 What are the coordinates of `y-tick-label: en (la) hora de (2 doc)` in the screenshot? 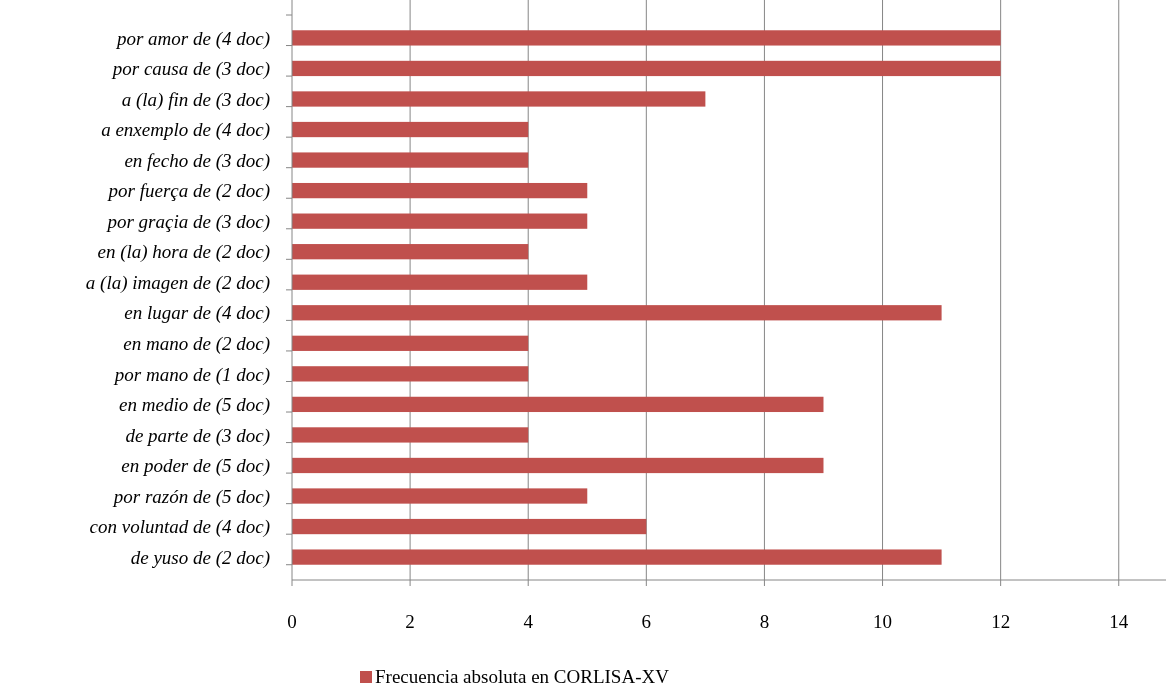 It's located at (183, 252).